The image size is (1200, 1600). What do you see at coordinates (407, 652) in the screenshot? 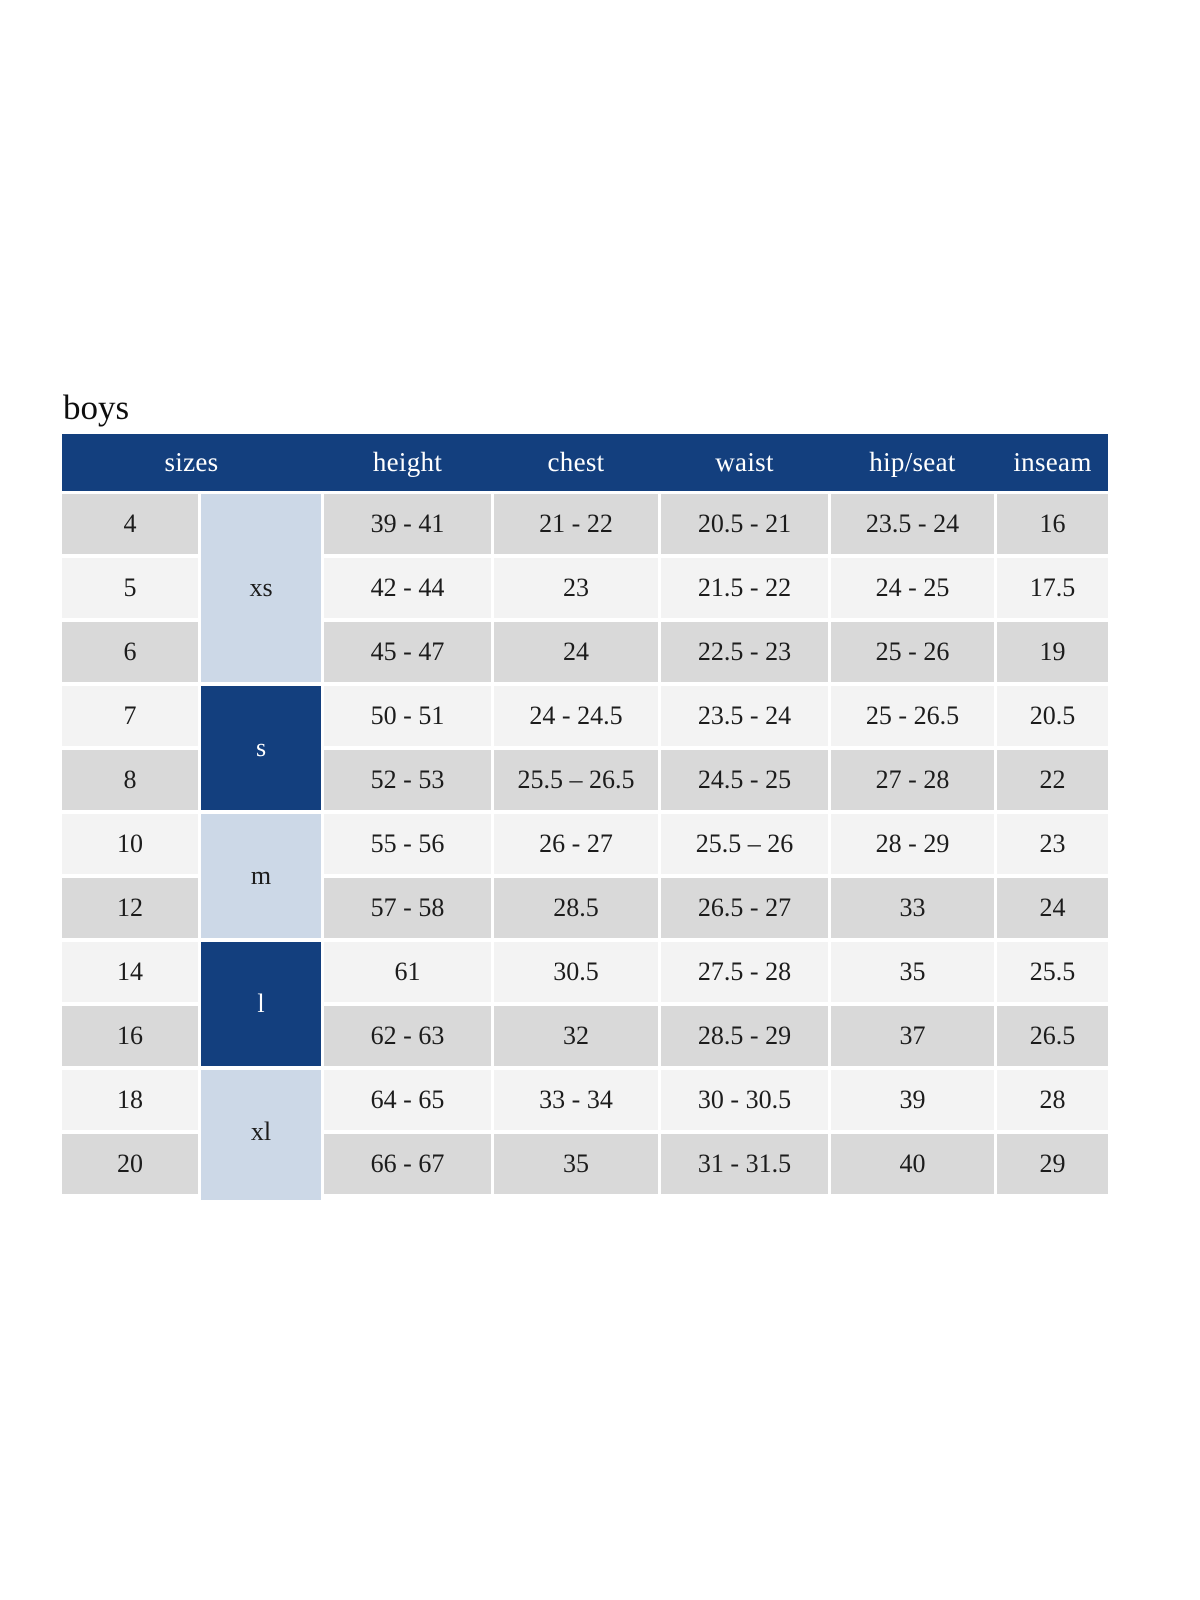
I see `data-cell-6-height: 45 - 47` at bounding box center [407, 652].